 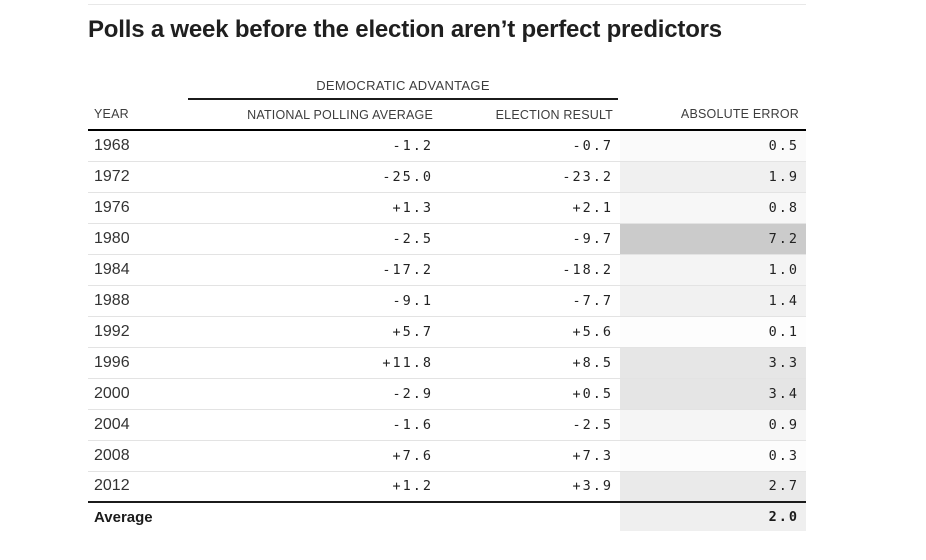 What do you see at coordinates (526, 487) in the screenshot?
I see `election-result-cell: +3.9` at bounding box center [526, 487].